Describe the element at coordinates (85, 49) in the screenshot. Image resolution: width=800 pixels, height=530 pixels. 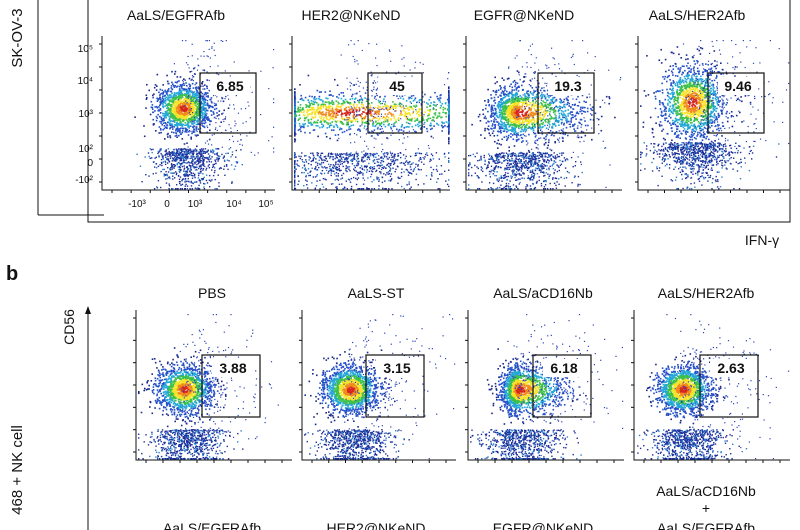
I see `y-tick: 10⁵` at that location.